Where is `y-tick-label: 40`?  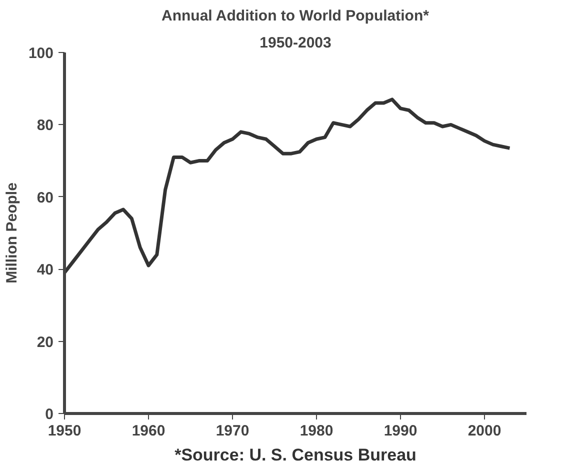 y-tick-label: 40 is located at coordinates (45, 270).